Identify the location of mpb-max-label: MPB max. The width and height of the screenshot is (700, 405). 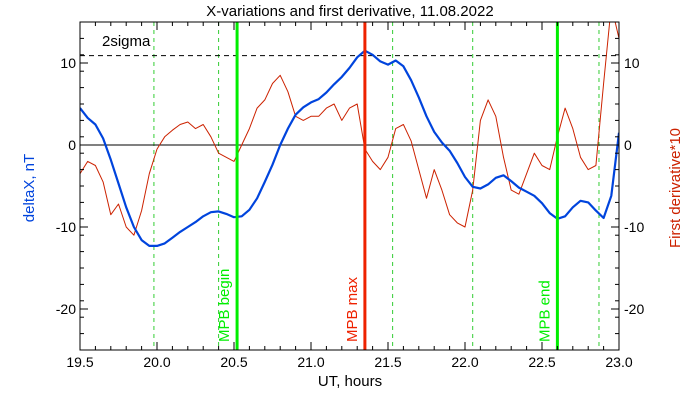
(352, 309).